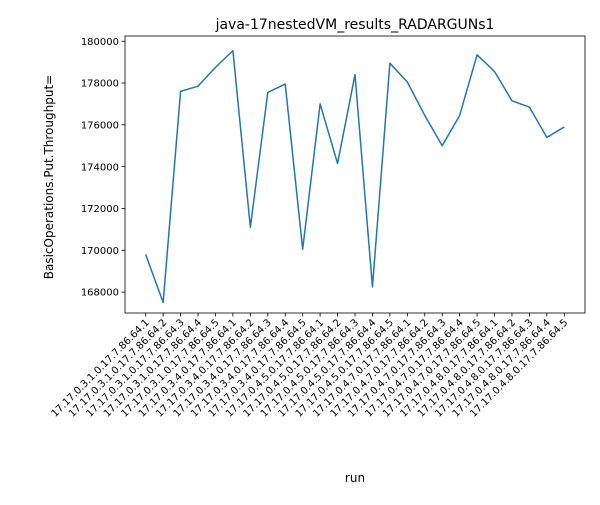  Describe the element at coordinates (100, 251) in the screenshot. I see `y-tick-label: 170000` at that location.